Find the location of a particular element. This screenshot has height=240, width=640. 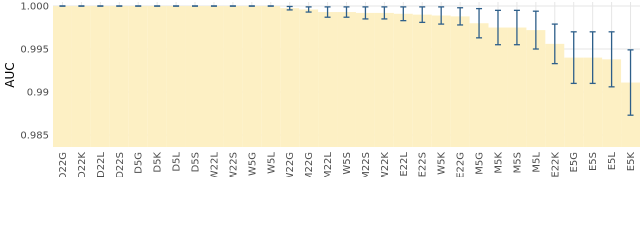

x-tick-label: E22S is located at coordinates (423, 164).